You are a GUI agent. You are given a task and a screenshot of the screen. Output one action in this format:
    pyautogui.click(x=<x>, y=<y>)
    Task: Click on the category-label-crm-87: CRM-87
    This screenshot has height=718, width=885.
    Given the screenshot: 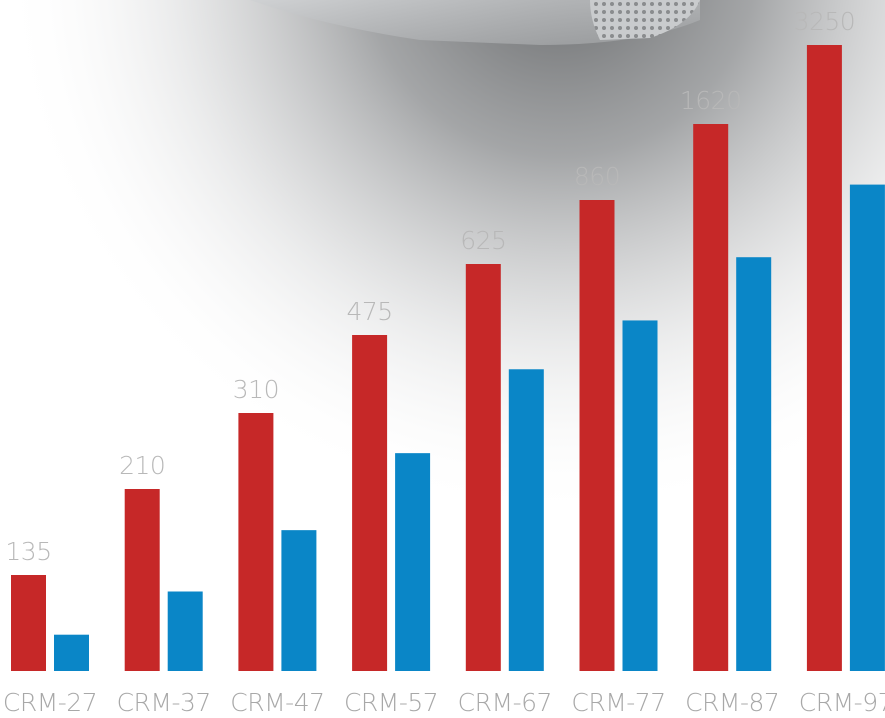 What is the action you would take?
    pyautogui.click(x=732, y=702)
    